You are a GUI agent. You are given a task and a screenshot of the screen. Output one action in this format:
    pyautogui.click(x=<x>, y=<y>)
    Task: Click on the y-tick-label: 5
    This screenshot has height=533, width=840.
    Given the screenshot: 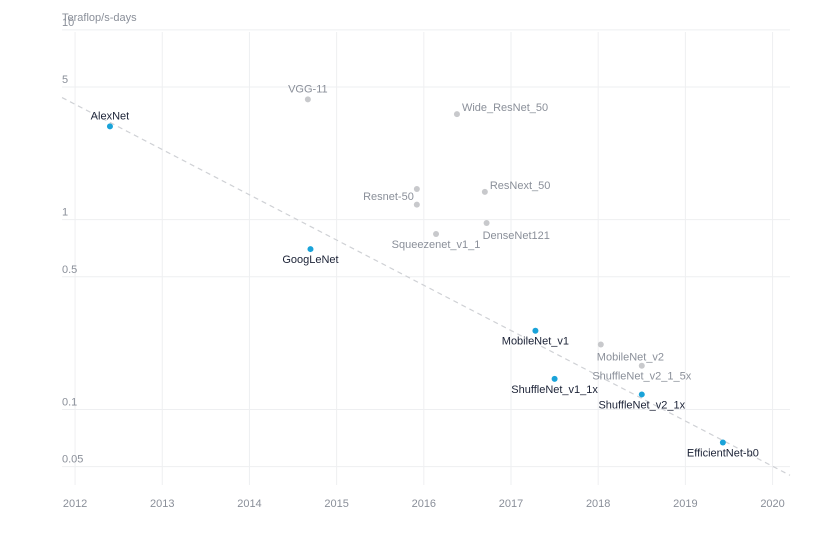 What is the action you would take?
    pyautogui.click(x=65, y=80)
    